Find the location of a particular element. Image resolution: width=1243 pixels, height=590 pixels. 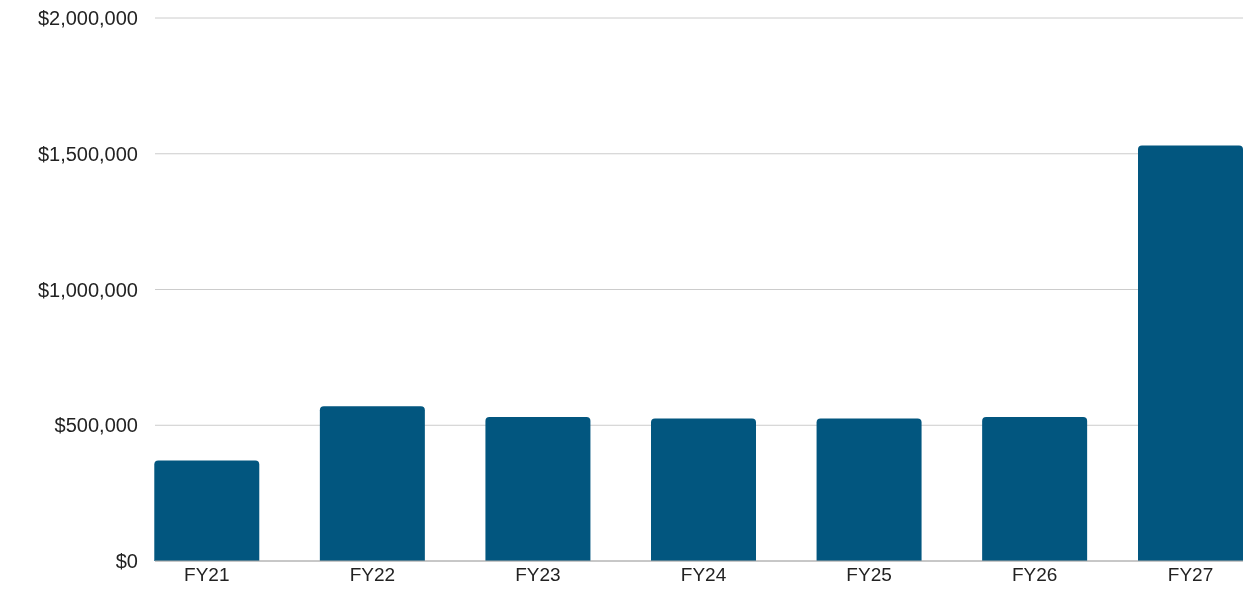

y-tick-label: $1,500,000 is located at coordinates (87, 153).